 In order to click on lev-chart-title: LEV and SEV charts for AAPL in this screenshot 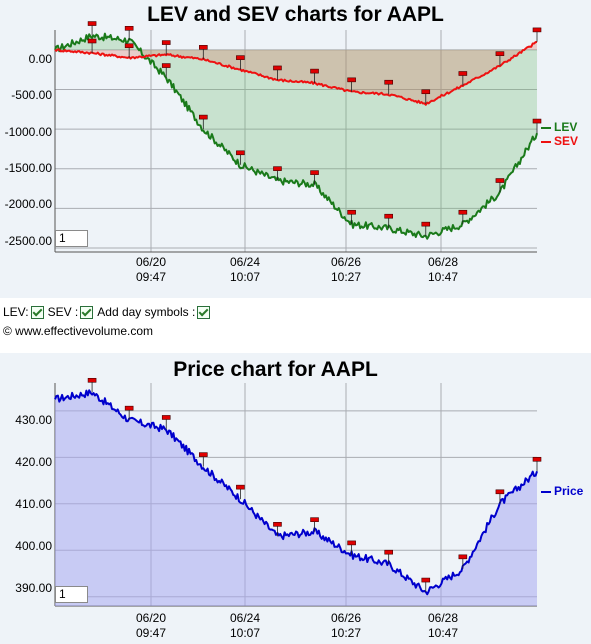, I will do `click(295, 14)`.